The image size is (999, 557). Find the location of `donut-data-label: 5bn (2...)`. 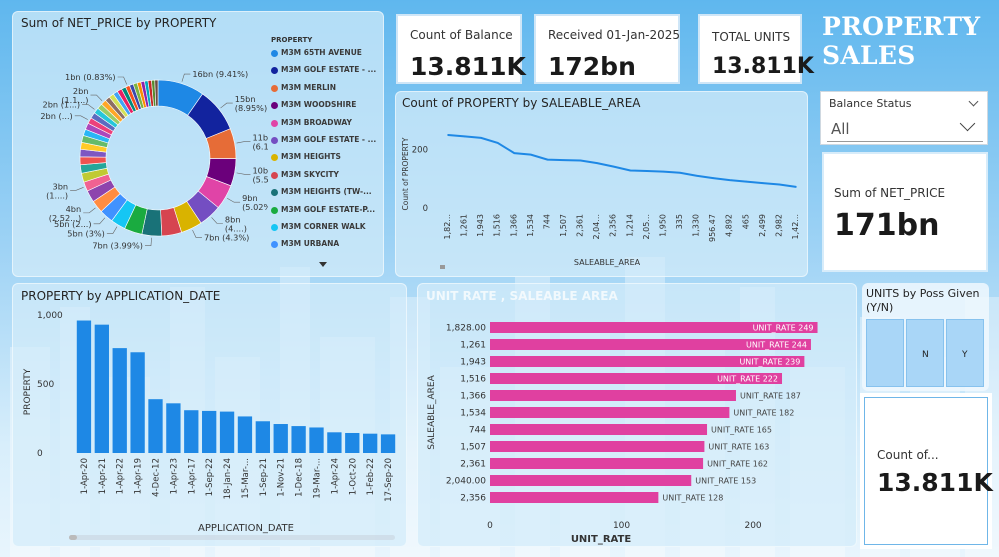

donut-data-label: 5bn (2...) is located at coordinates (73, 224).